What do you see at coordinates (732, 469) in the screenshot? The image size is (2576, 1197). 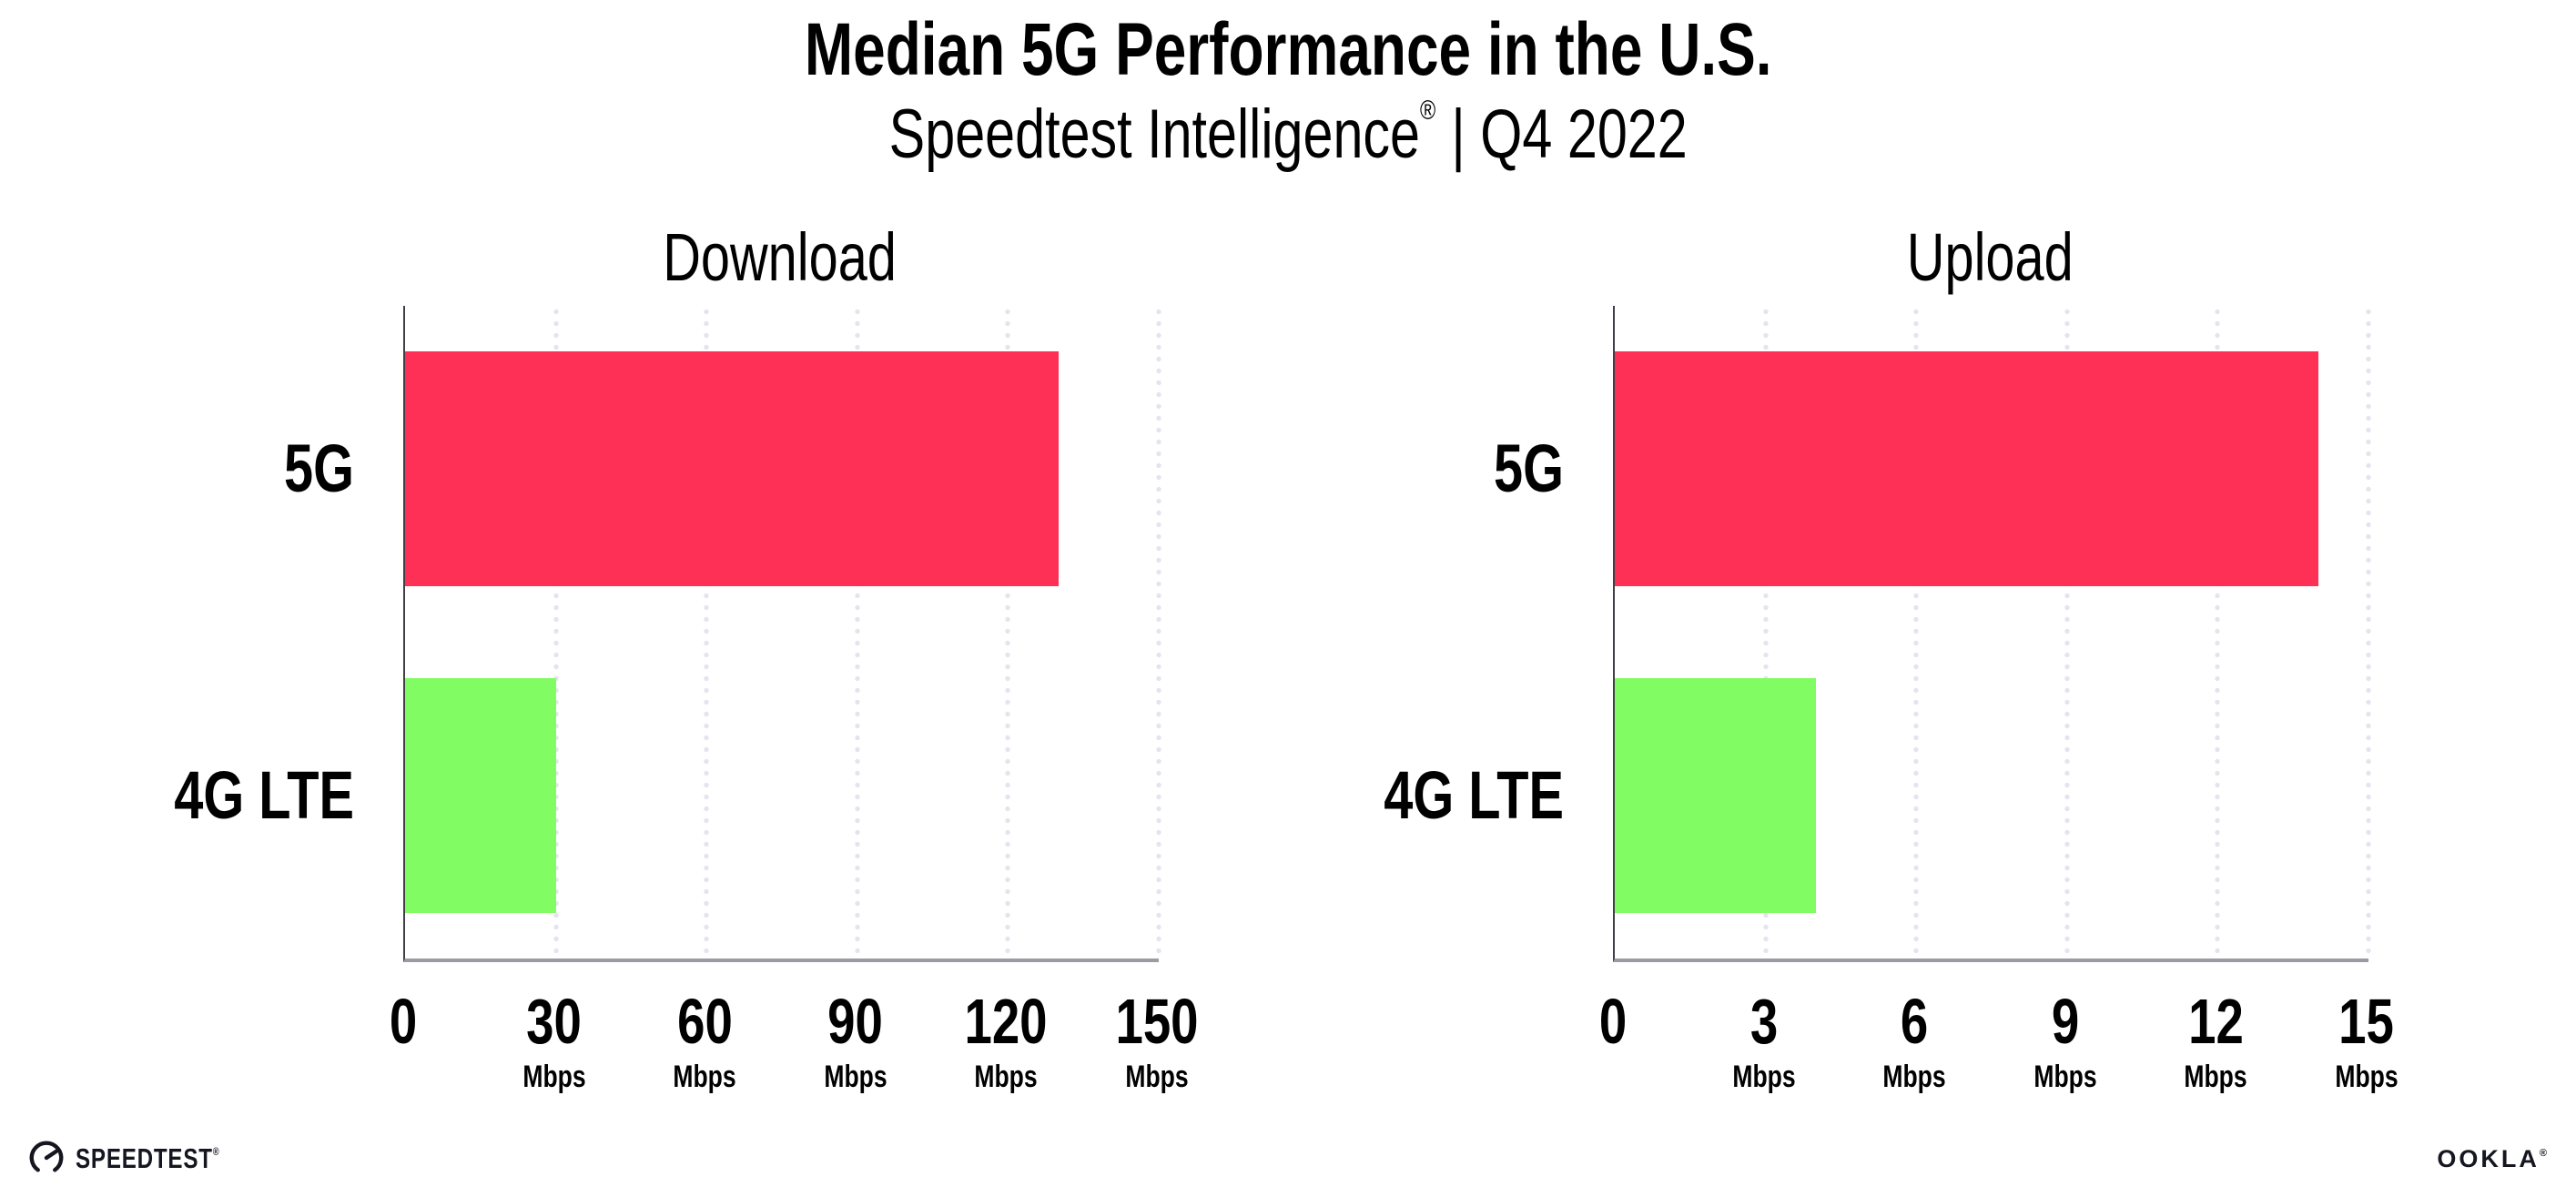 I see `bar-5g-download` at bounding box center [732, 469].